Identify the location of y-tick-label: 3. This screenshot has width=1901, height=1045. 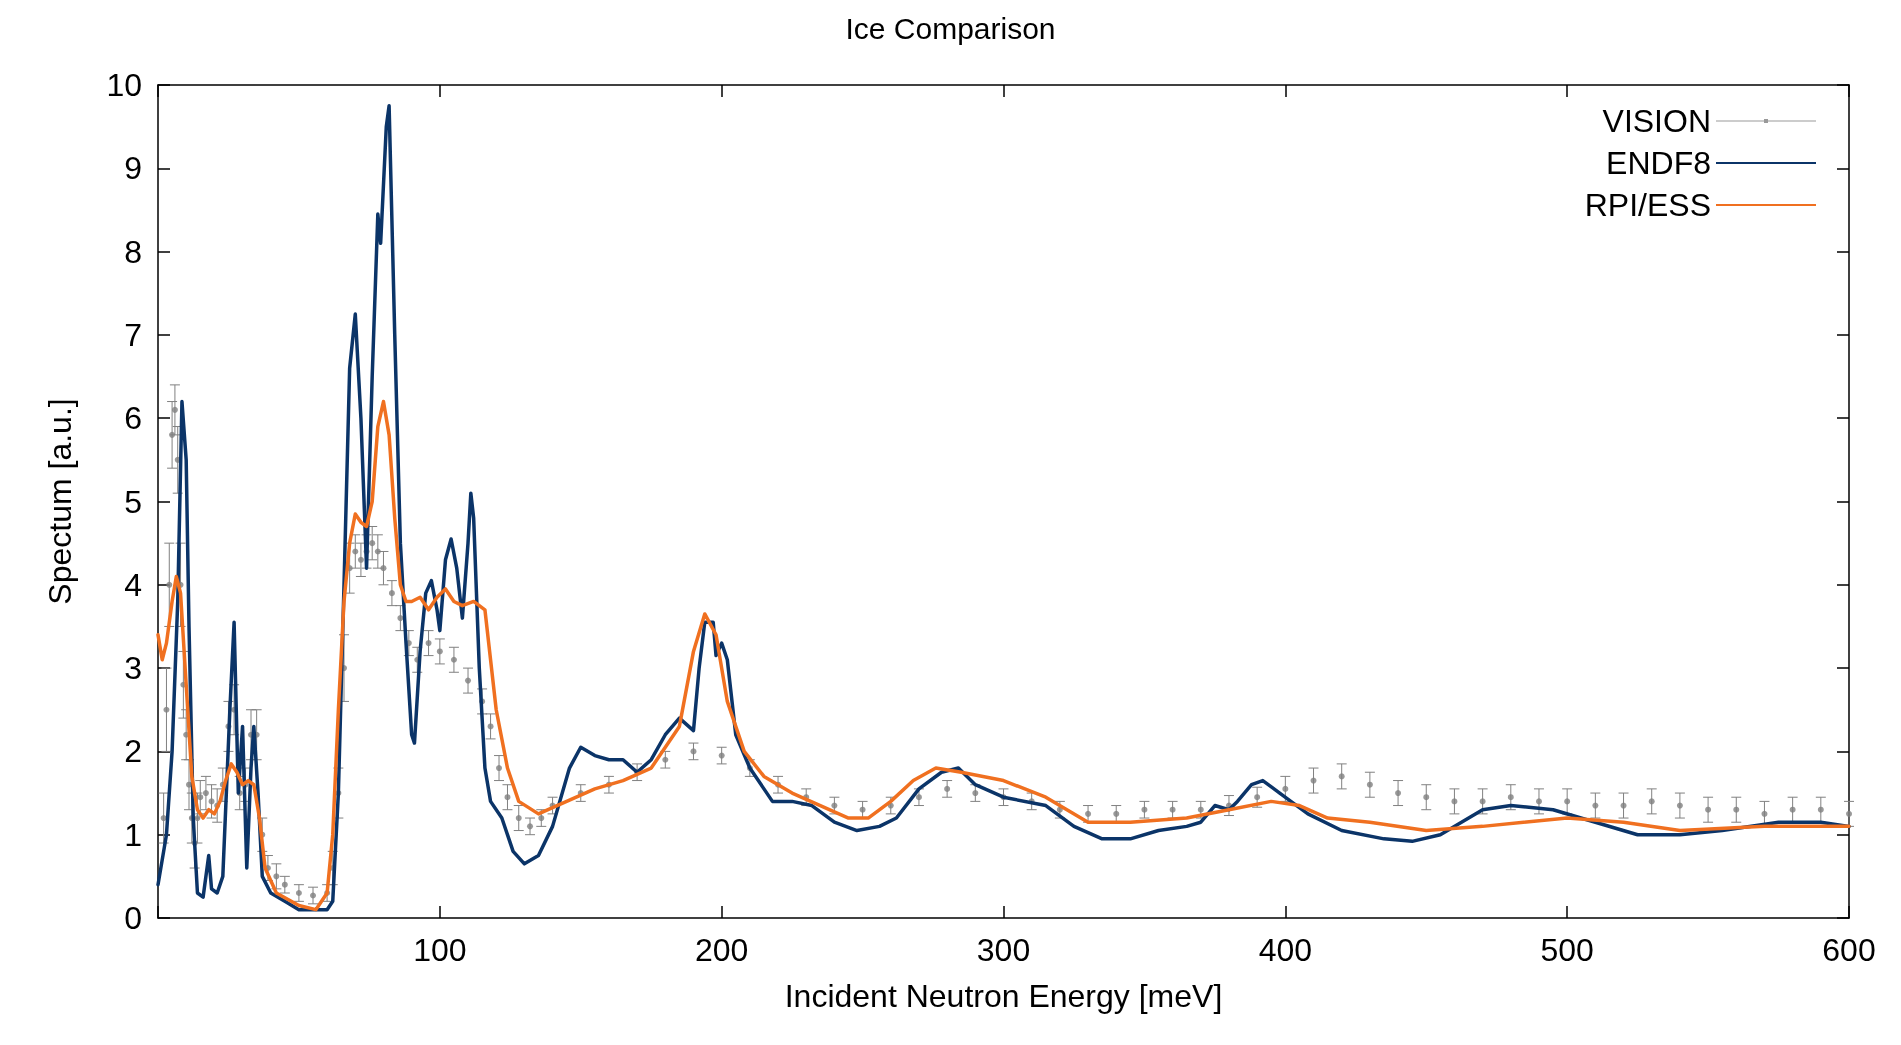
(133, 668).